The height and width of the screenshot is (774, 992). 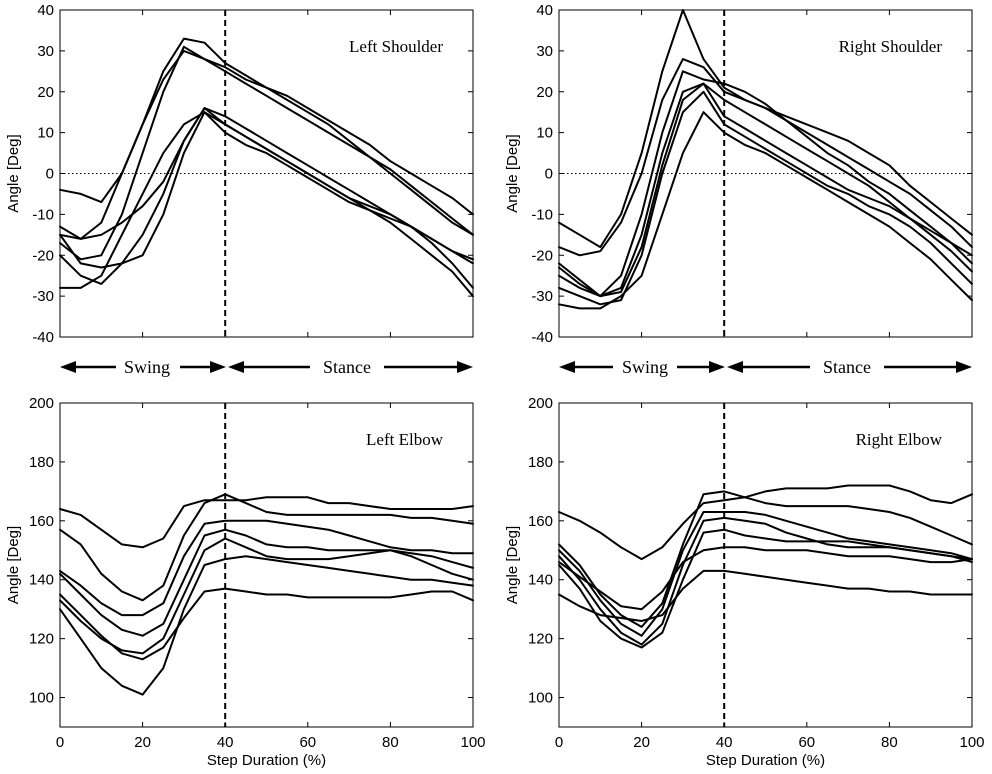 I want to click on left-shoulder-ytick-label: -40, so click(x=43, y=337).